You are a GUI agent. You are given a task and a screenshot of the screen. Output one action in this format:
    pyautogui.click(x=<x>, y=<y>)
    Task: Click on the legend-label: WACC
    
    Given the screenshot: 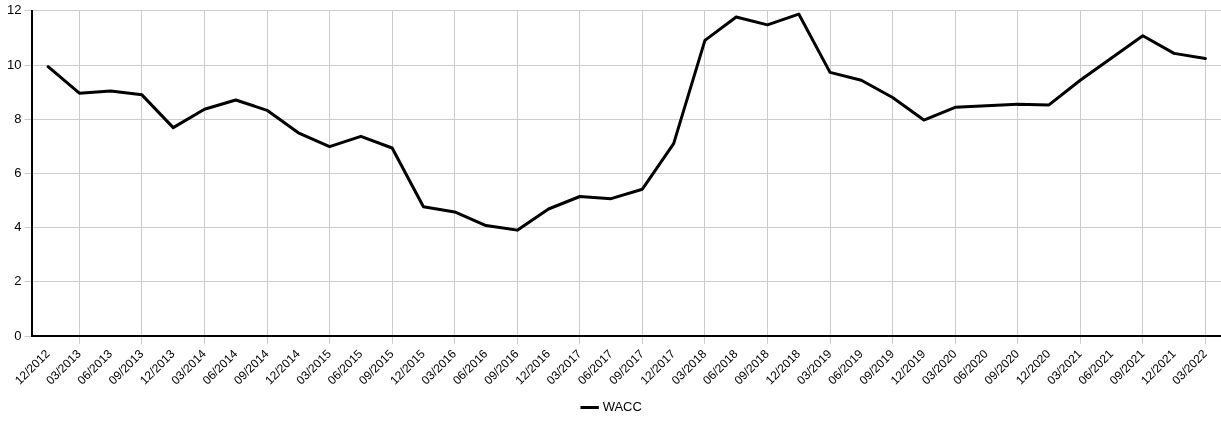 What is the action you would take?
    pyautogui.click(x=622, y=407)
    